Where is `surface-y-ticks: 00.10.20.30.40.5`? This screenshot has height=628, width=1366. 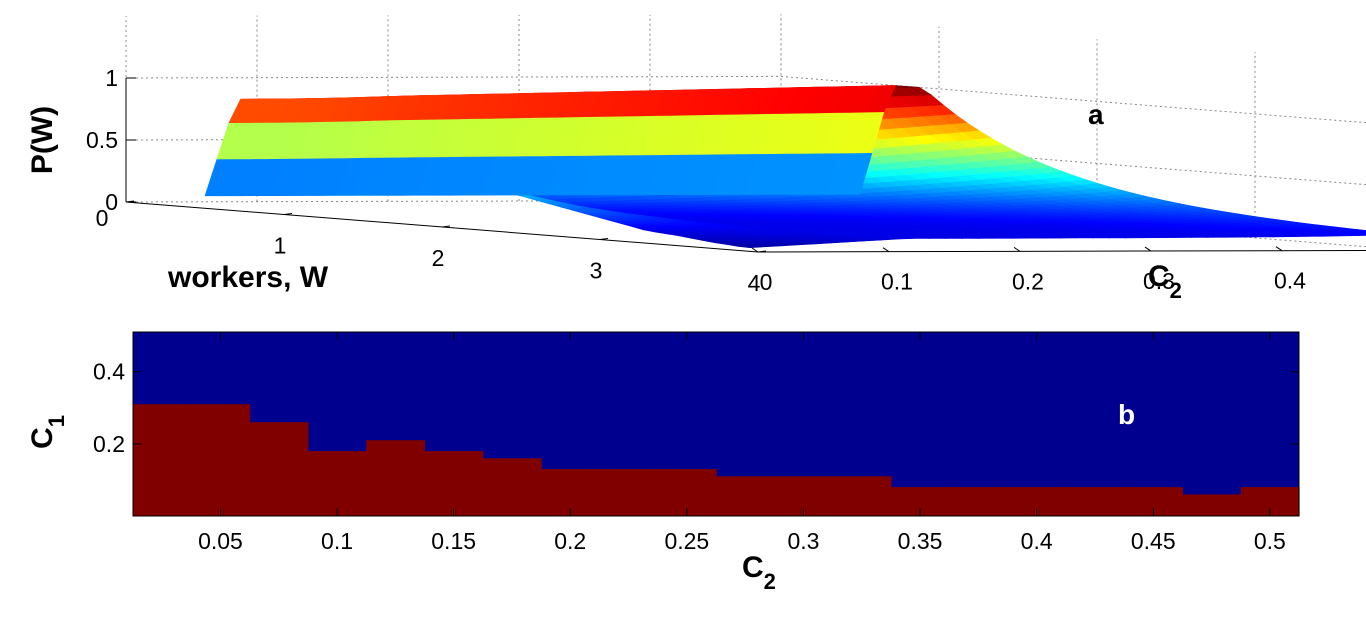
surface-y-ticks: 00.10.20.30.40.5 is located at coordinates (1028, 270).